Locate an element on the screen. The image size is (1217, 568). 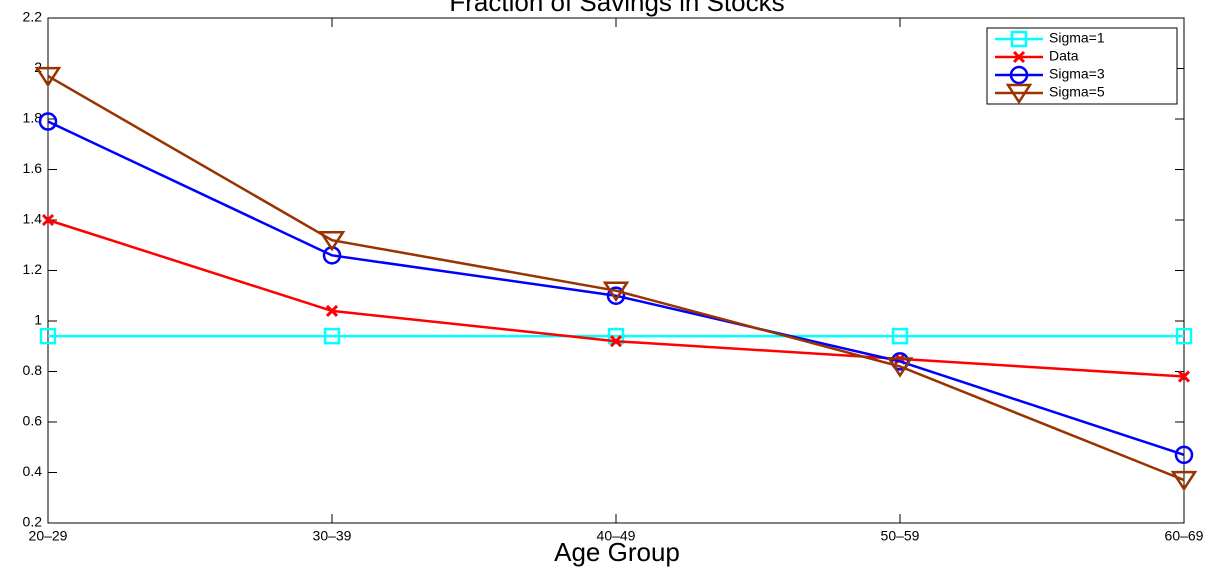
y-tick-label: 1.8 is located at coordinates (33, 118).